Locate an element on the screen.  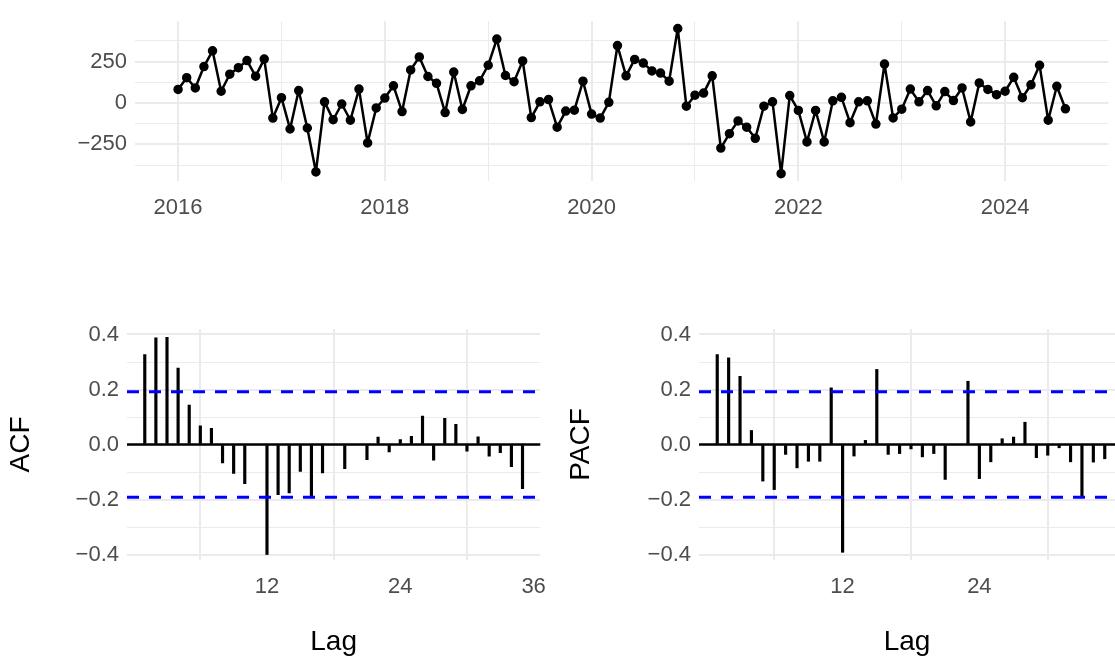
x-tick-label: 2024 is located at coordinates (1005, 207).